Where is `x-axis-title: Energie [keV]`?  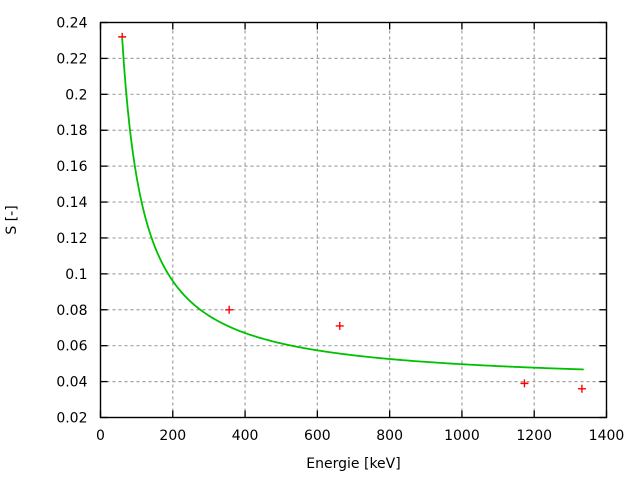
x-axis-title: Energie [keV] is located at coordinates (353, 464).